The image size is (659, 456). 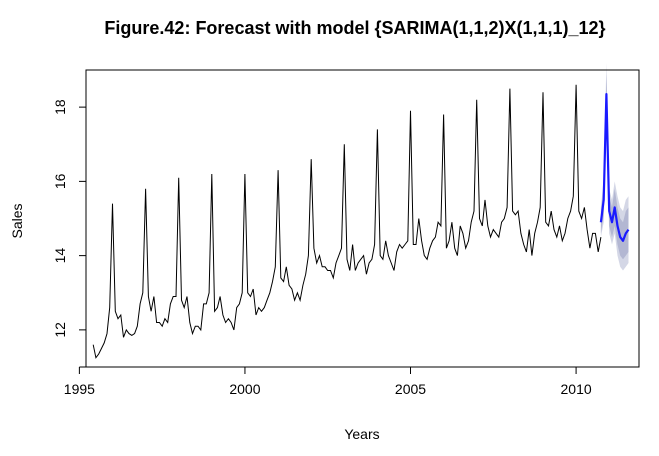 What do you see at coordinates (79, 389) in the screenshot?
I see `x-tick-label: 1995` at bounding box center [79, 389].